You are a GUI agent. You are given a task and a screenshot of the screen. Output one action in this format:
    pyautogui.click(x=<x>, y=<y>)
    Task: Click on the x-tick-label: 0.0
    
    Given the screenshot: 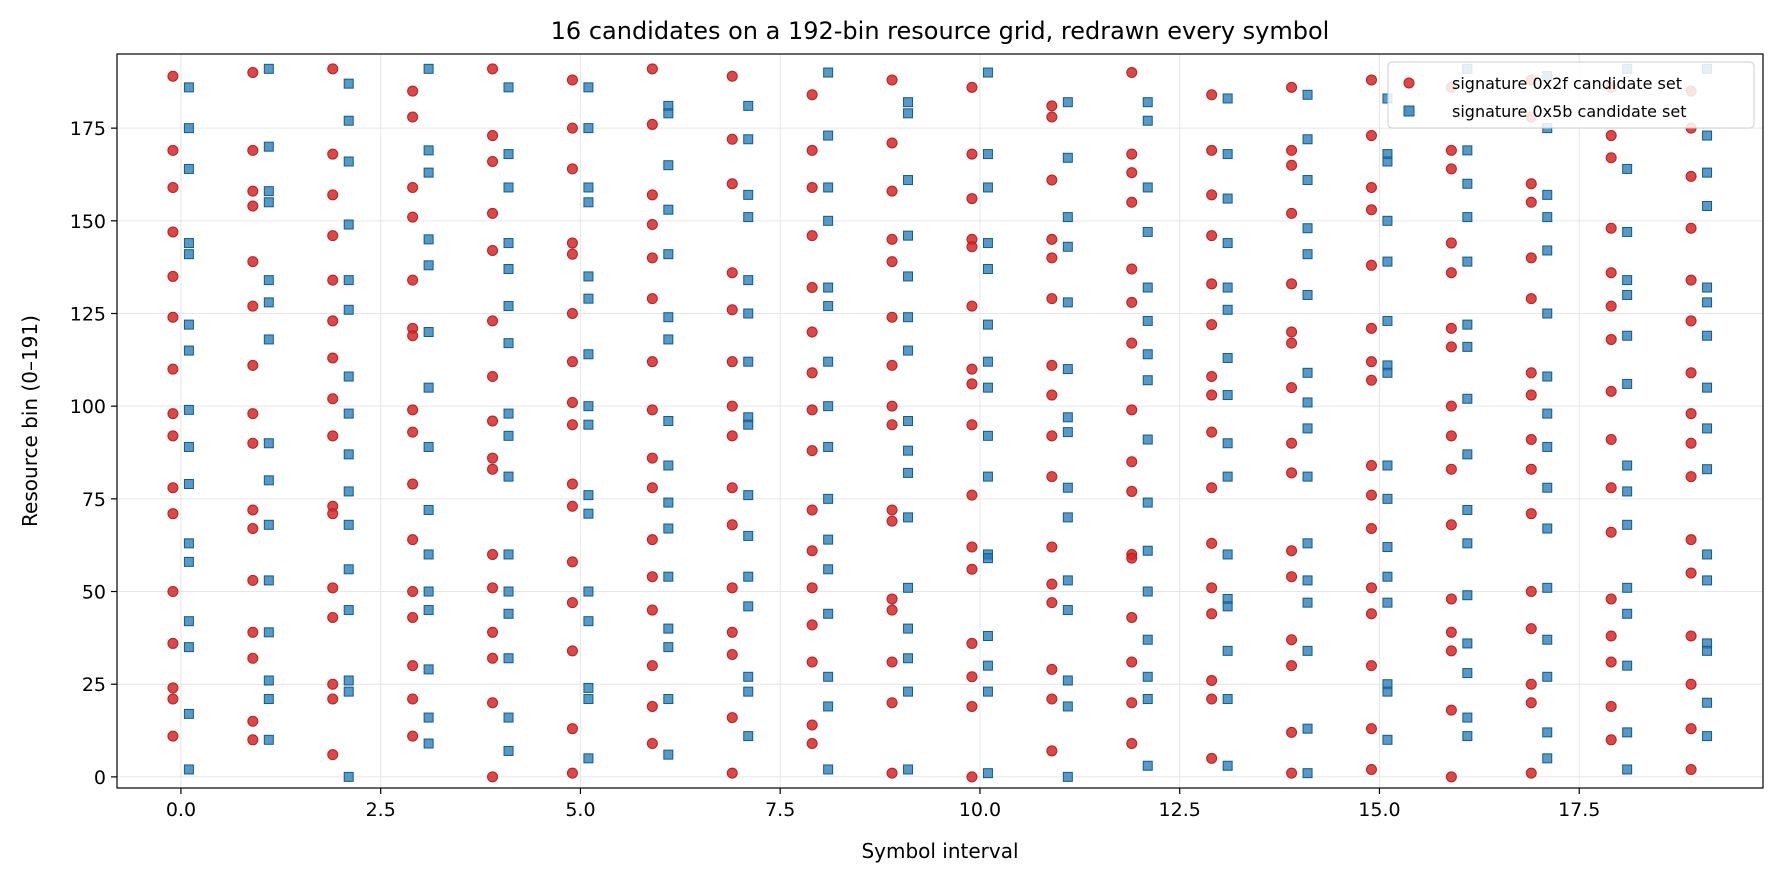 What is the action you would take?
    pyautogui.click(x=181, y=810)
    